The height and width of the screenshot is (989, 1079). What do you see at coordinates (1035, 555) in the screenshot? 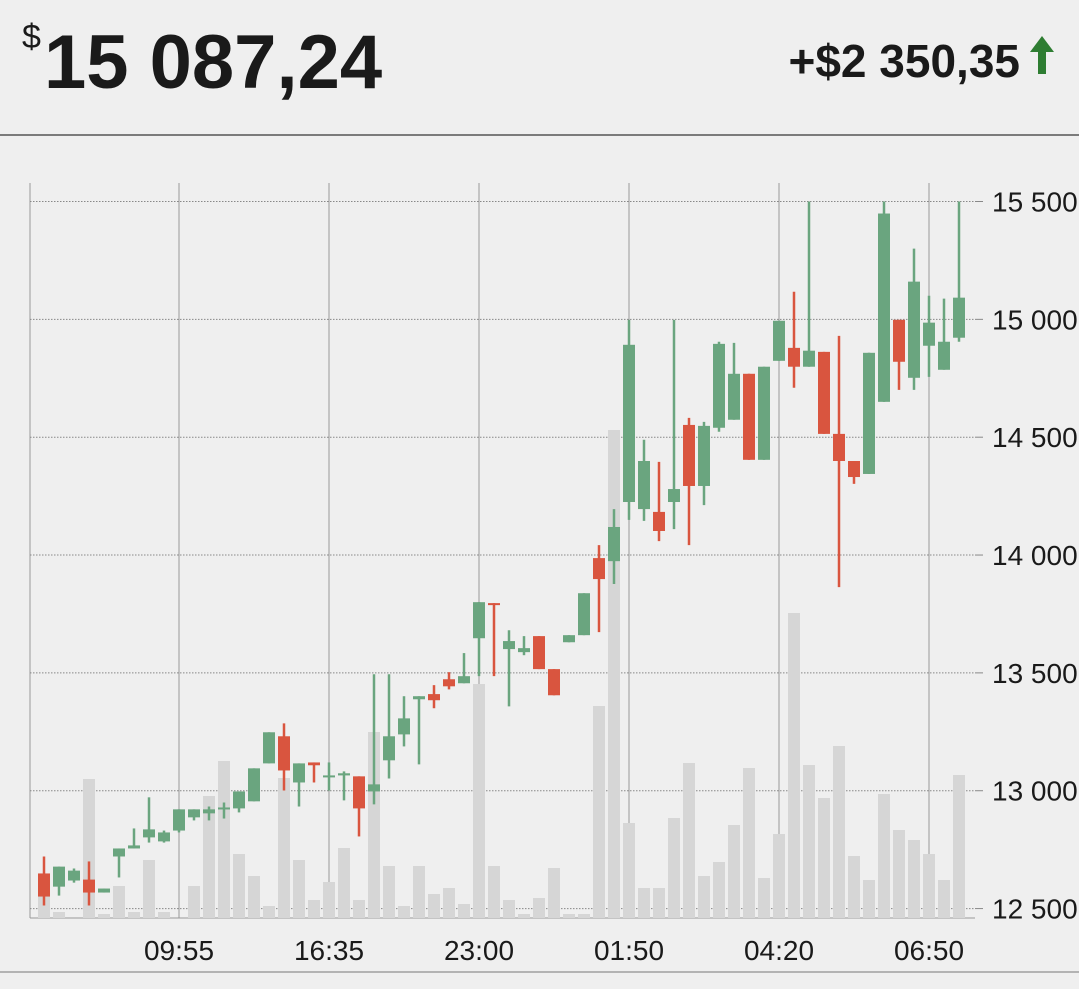
I see `y-tick-label: 14 000` at bounding box center [1035, 555].